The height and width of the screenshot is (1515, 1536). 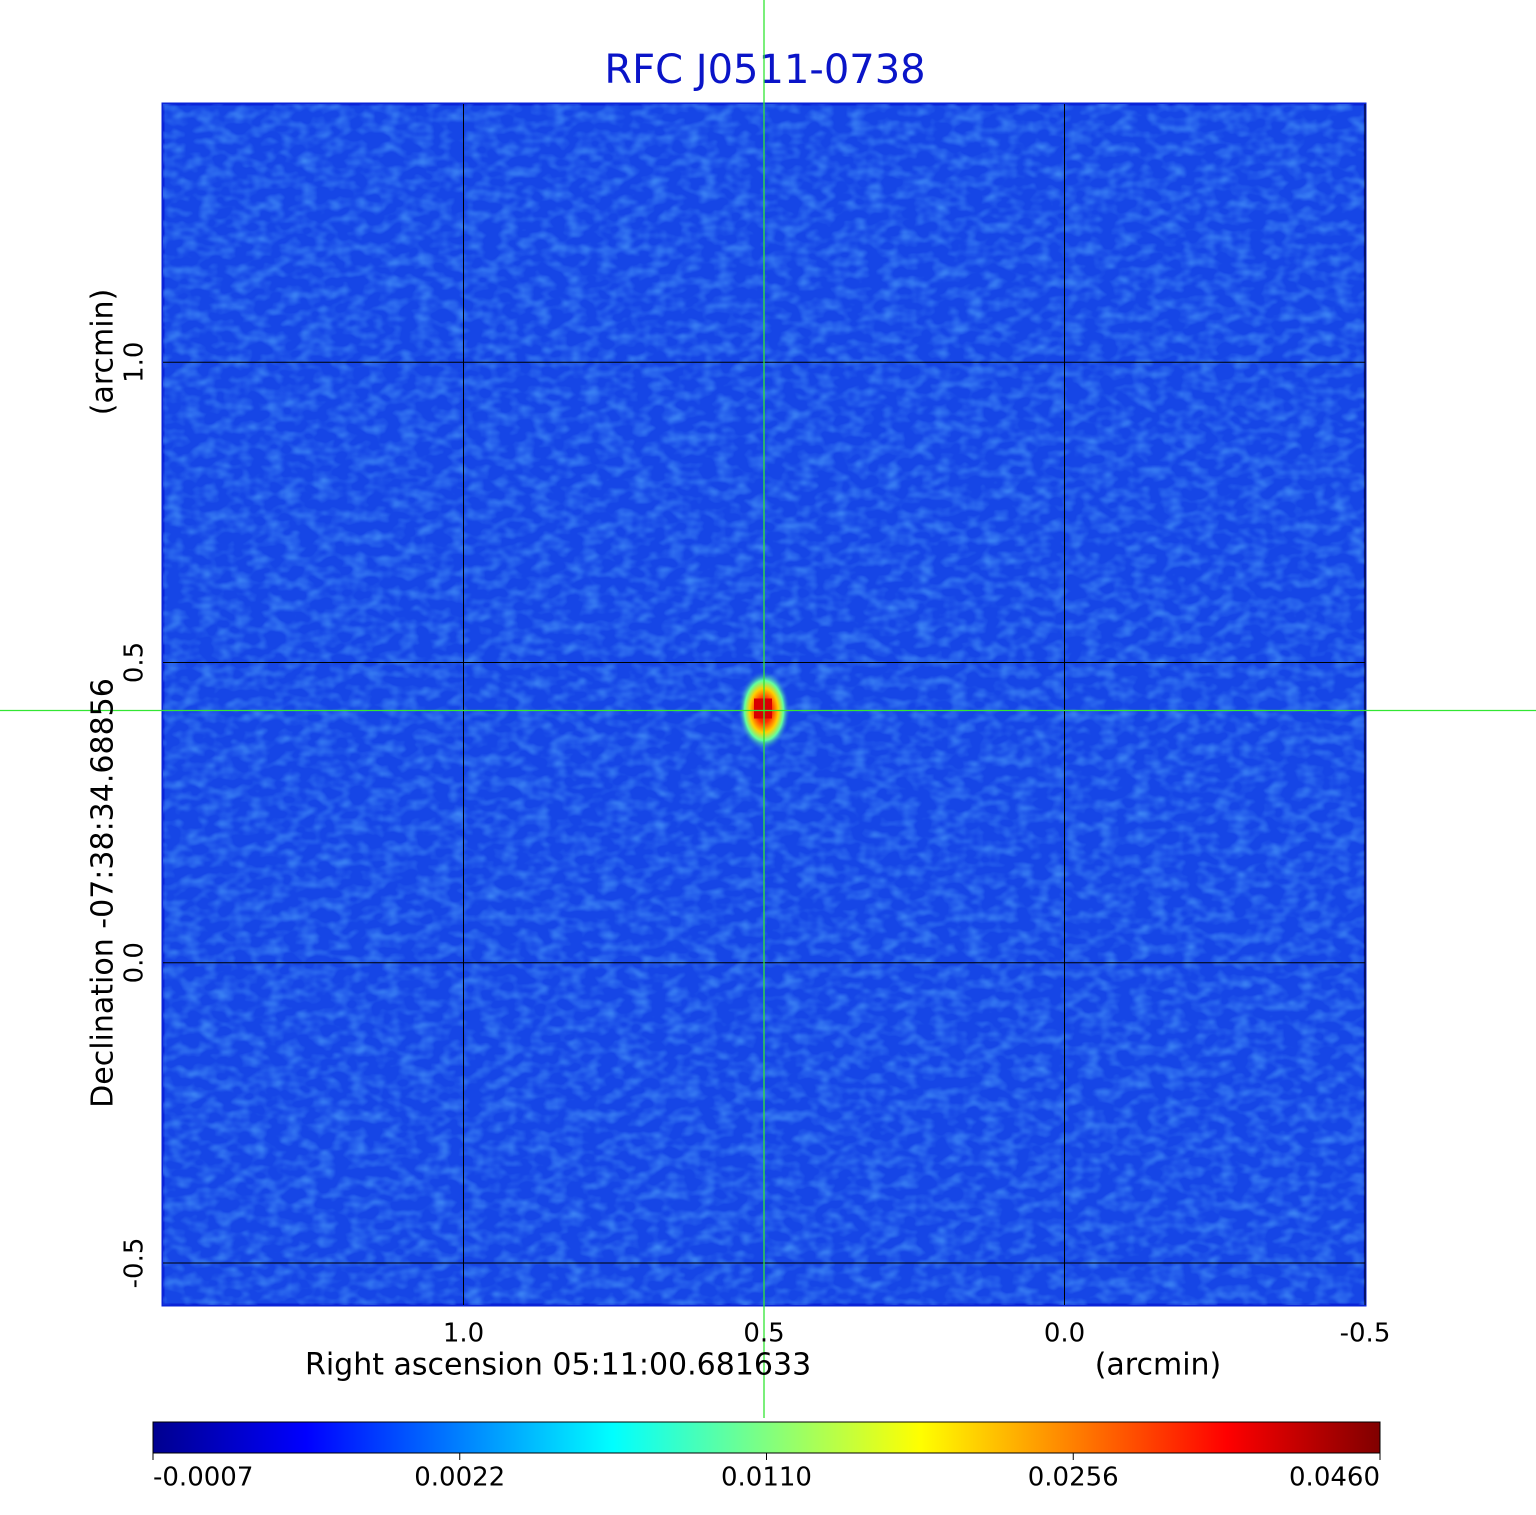 What do you see at coordinates (766, 1437) in the screenshot?
I see `colorbar` at bounding box center [766, 1437].